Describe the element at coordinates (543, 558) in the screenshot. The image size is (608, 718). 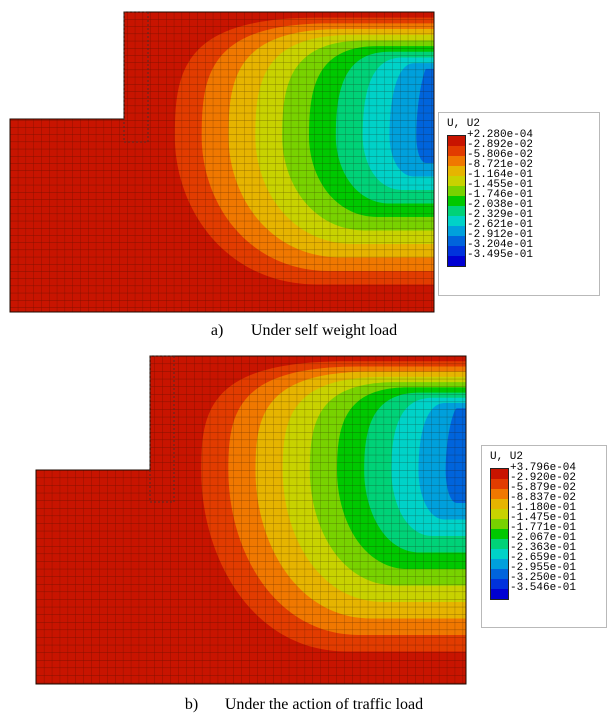
I see `legend-value: -2.659e-01` at that location.